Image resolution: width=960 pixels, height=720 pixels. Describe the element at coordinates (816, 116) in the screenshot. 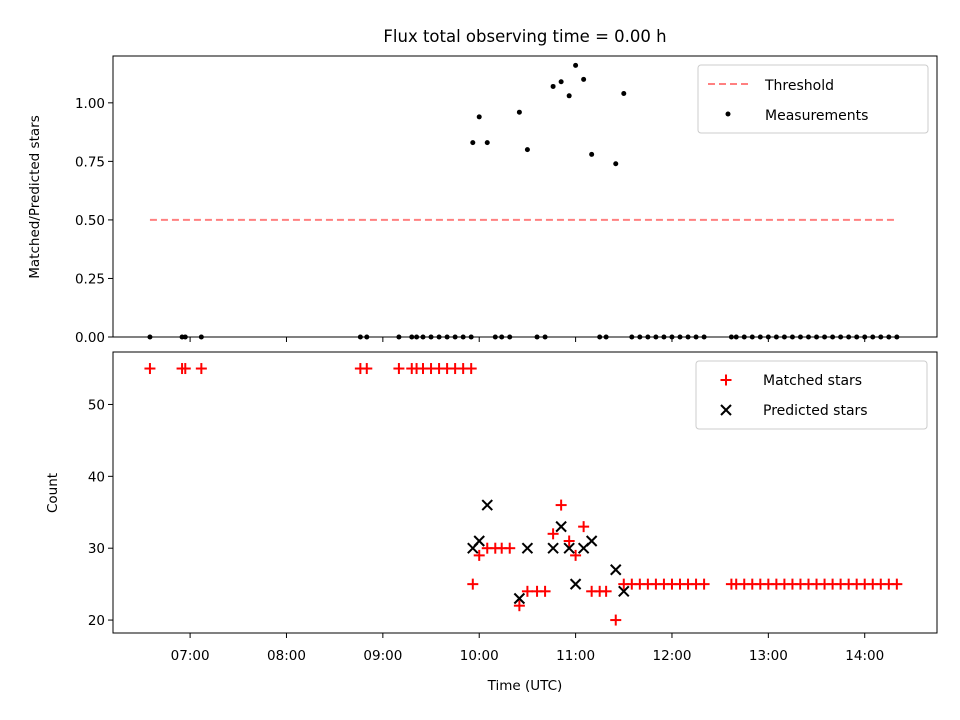

I see `legend-measurements-label: Measurements` at that location.